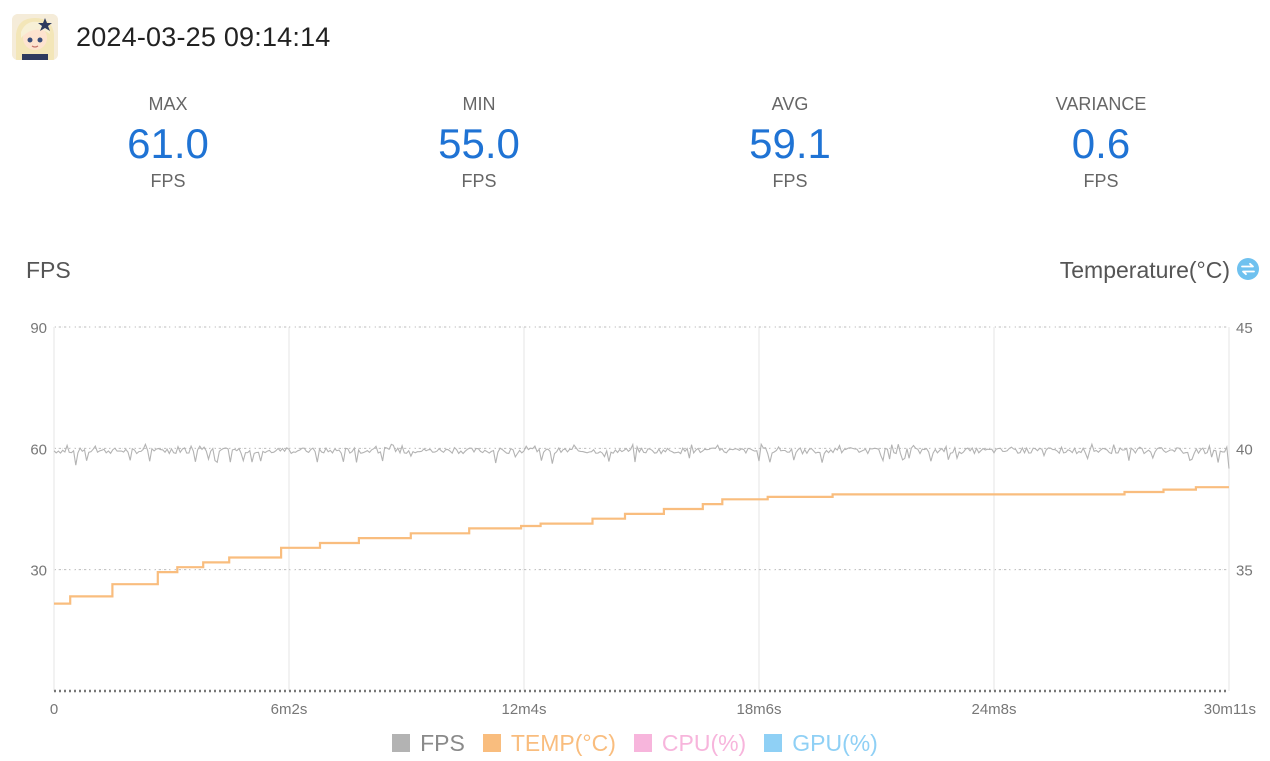 The height and width of the screenshot is (761, 1270). I want to click on x-tick-label: 30m11s, so click(1230, 709).